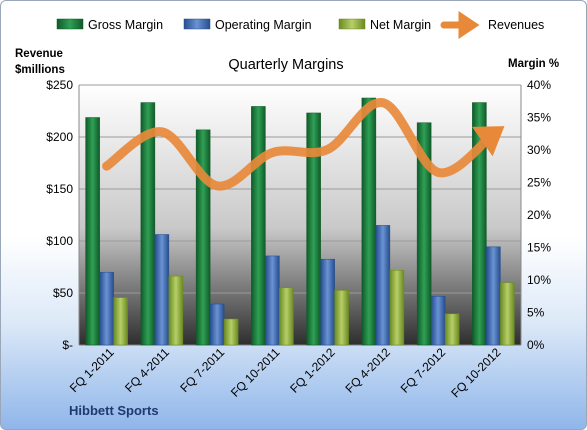  What do you see at coordinates (533, 64) in the screenshot?
I see `right-axis-title: Margin %` at bounding box center [533, 64].